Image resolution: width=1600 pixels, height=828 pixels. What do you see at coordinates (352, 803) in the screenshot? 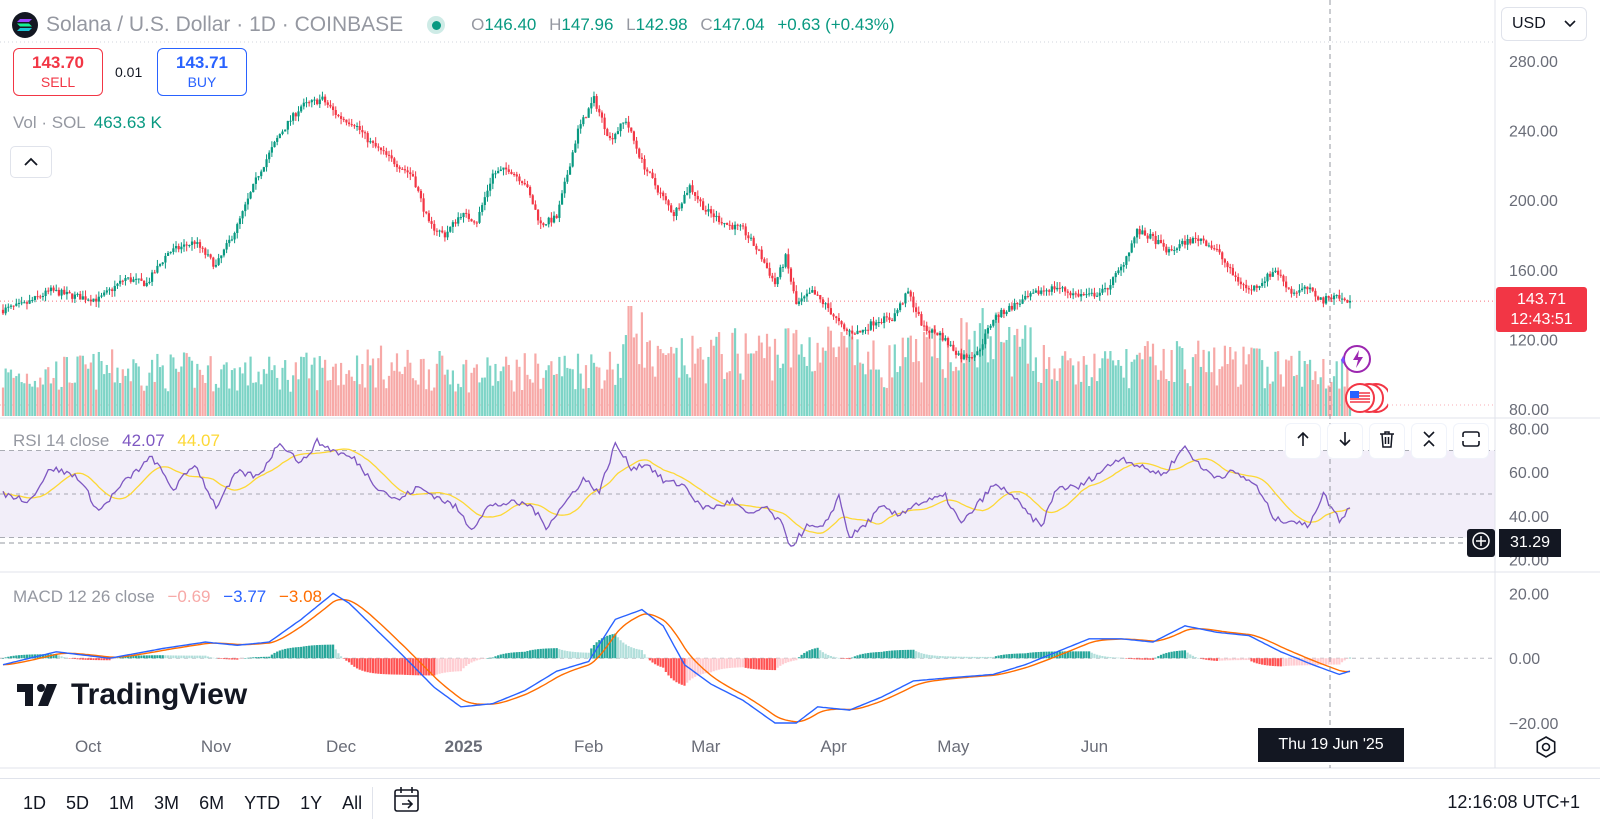
I see `range-all-button: All` at bounding box center [352, 803].